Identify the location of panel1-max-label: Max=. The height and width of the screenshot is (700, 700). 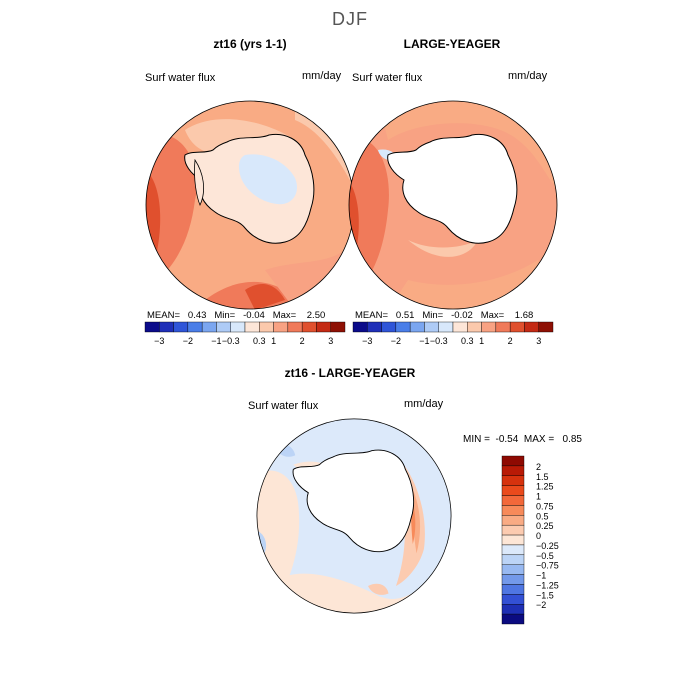
(284, 315).